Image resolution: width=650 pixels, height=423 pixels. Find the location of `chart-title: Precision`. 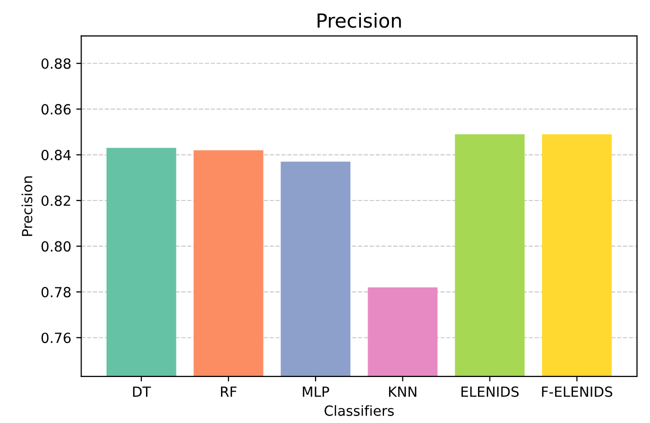

chart-title: Precision is located at coordinates (359, 20).